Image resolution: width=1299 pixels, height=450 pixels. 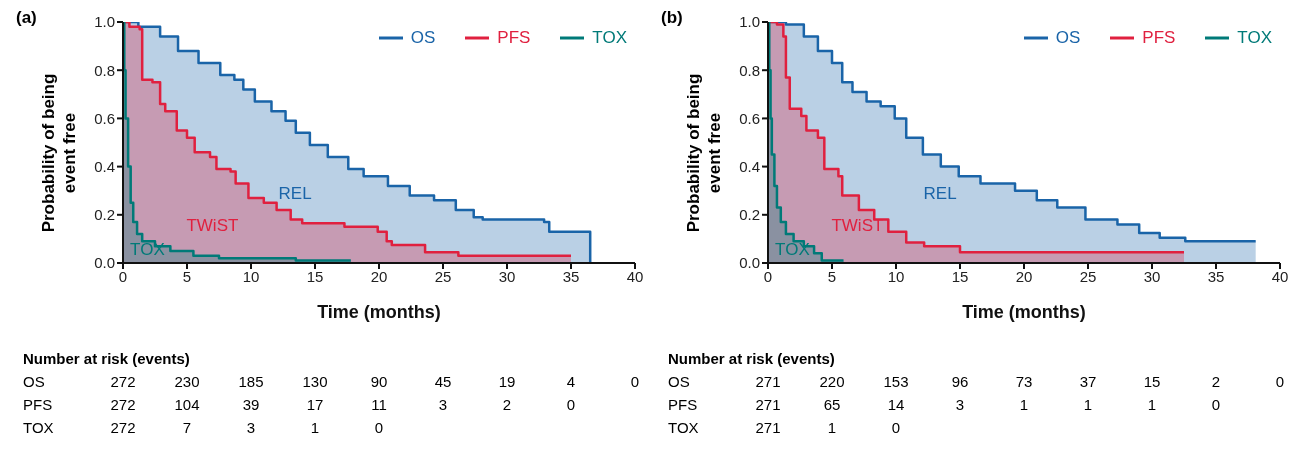 What do you see at coordinates (672, 18) in the screenshot?
I see `chart-title: (b)` at bounding box center [672, 18].